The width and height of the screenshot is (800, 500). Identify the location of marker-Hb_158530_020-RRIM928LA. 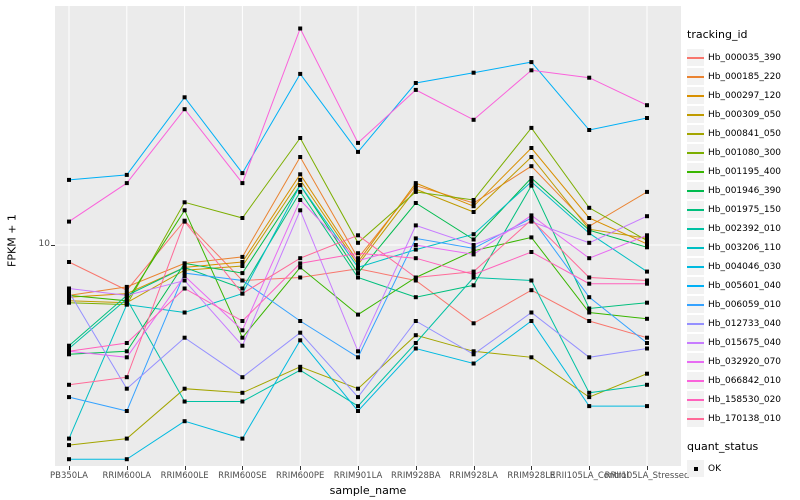
(473, 274).